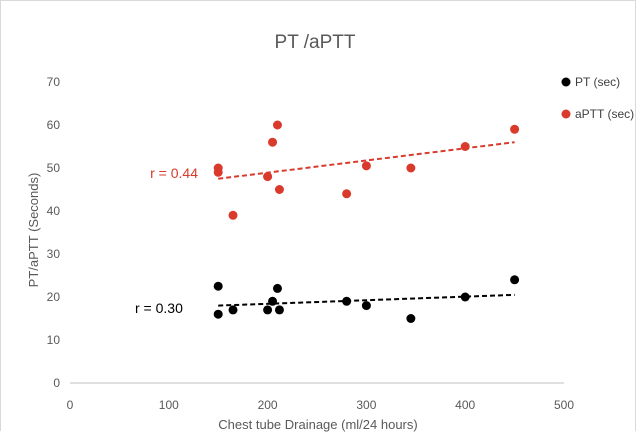  Describe the element at coordinates (54, 125) in the screenshot. I see `y-tick-label: 60` at that location.